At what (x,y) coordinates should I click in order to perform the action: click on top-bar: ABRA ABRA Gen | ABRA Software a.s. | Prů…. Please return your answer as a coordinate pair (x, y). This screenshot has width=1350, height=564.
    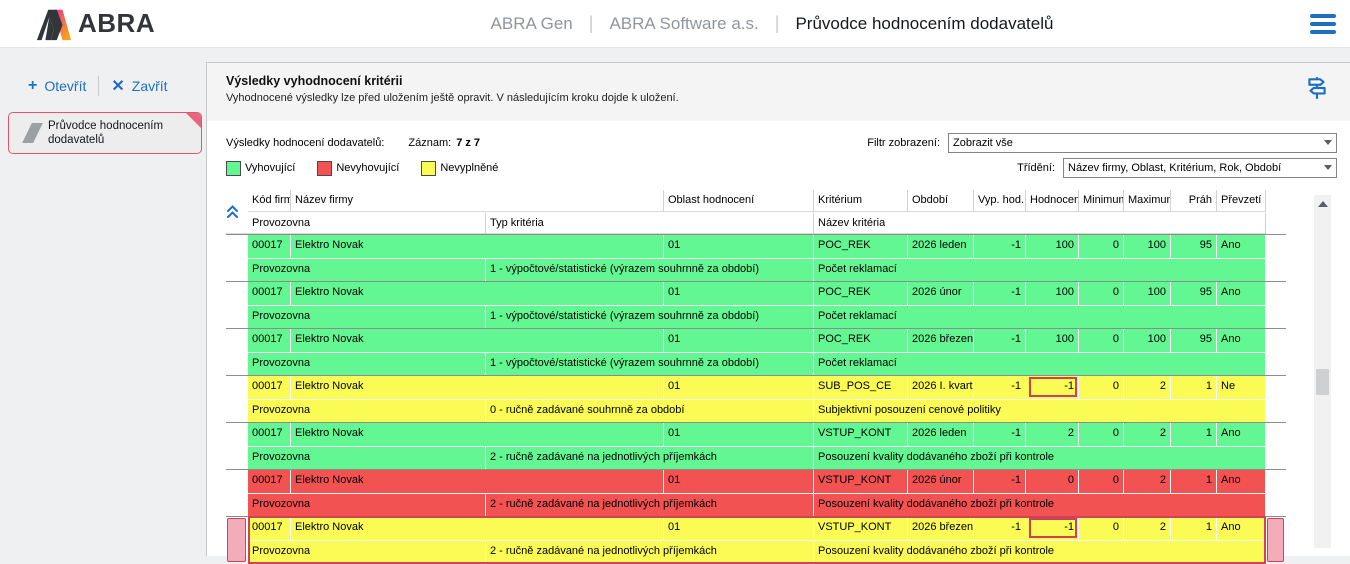
    Looking at the image, I should click on (675, 24).